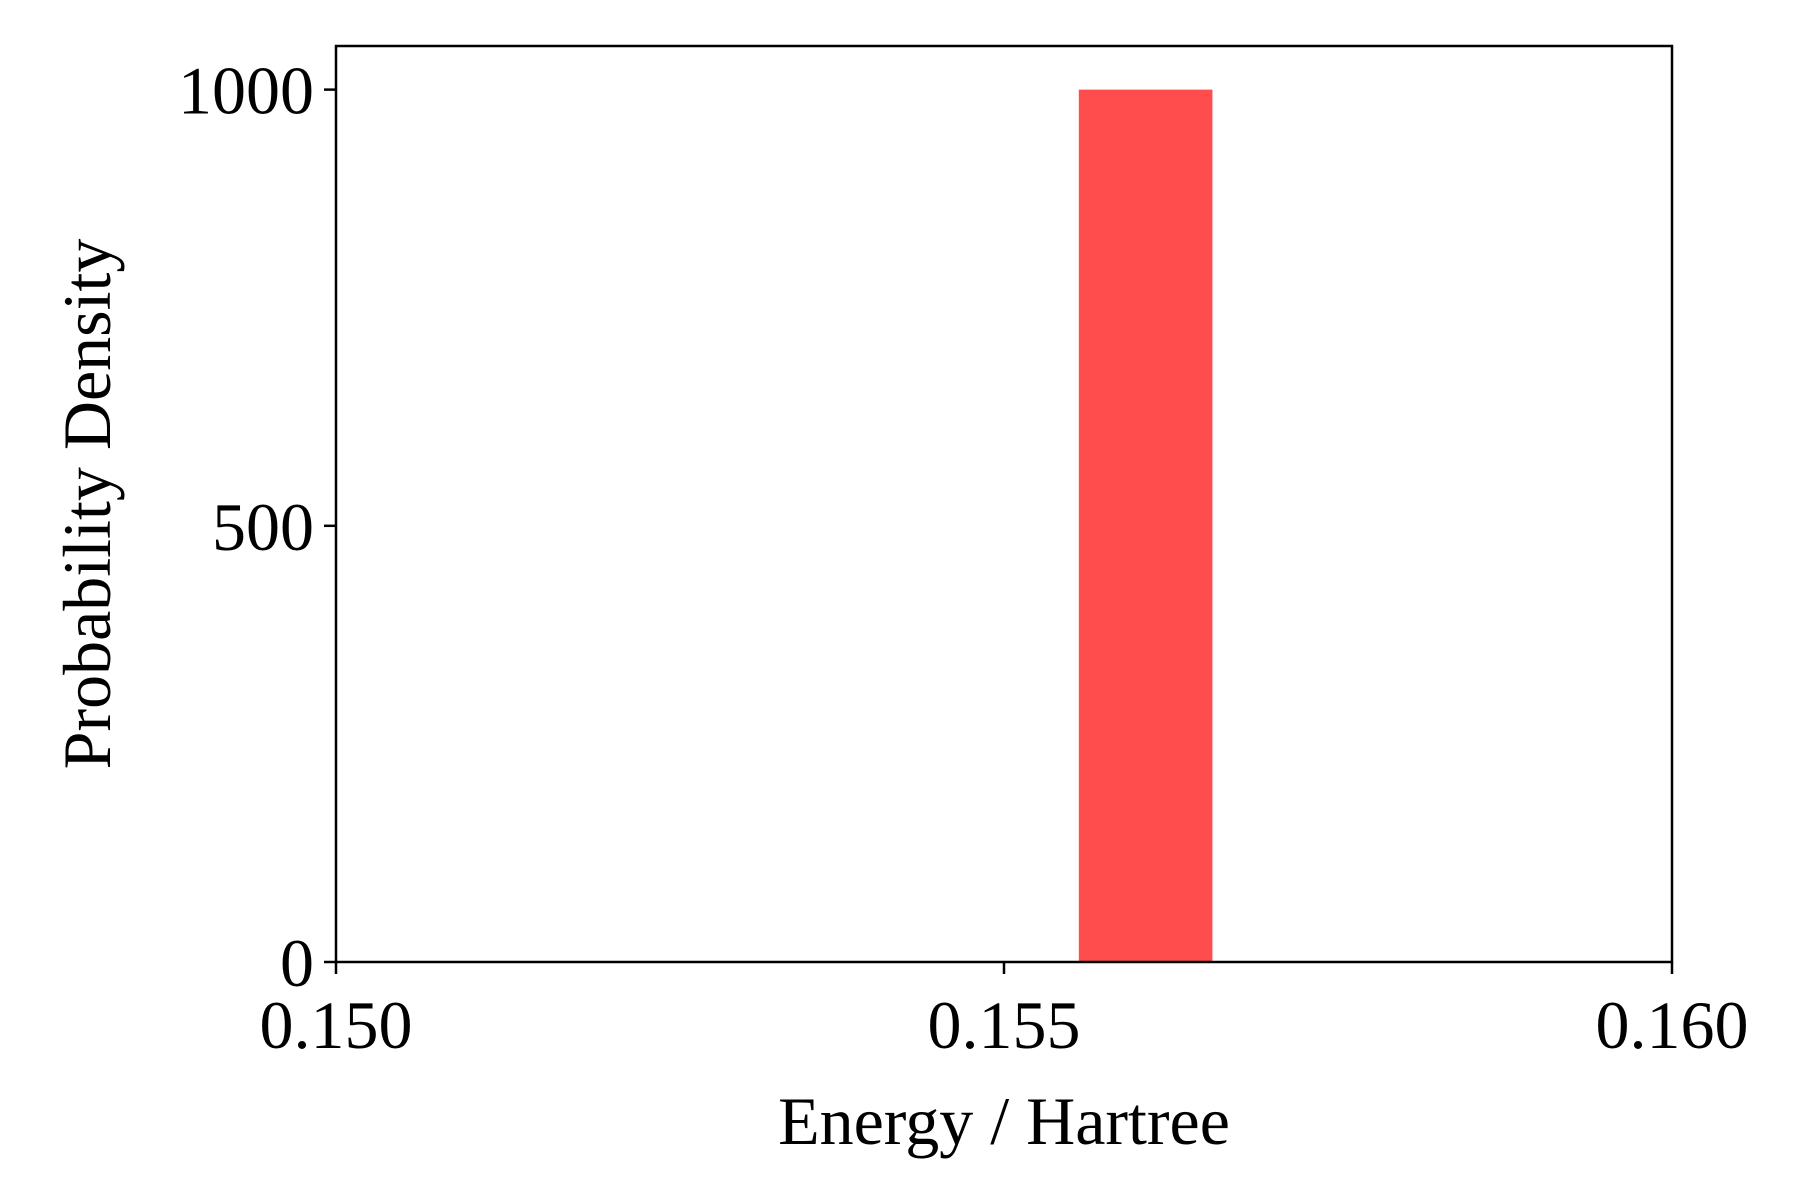 Image resolution: width=1800 pixels, height=1200 pixels. I want to click on y-axis: 0 500 1000, so click(257, 527).